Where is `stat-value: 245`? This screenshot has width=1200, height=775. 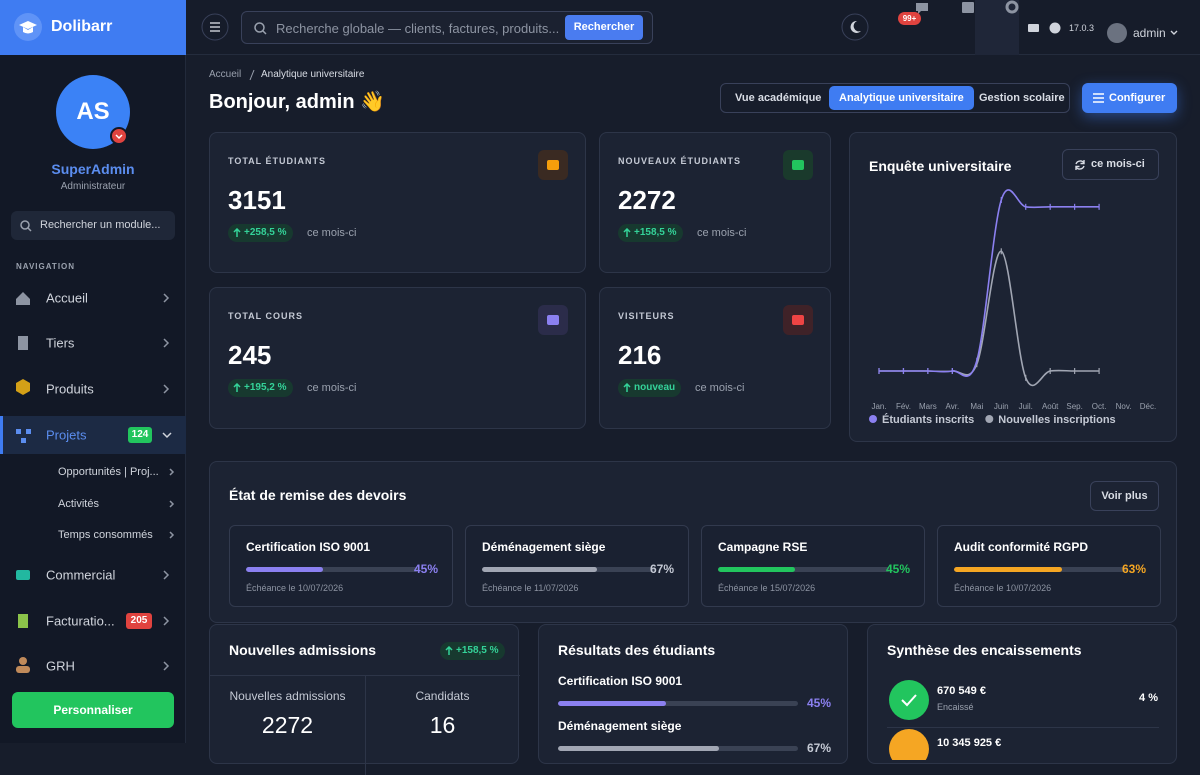 stat-value: 245 is located at coordinates (250, 355).